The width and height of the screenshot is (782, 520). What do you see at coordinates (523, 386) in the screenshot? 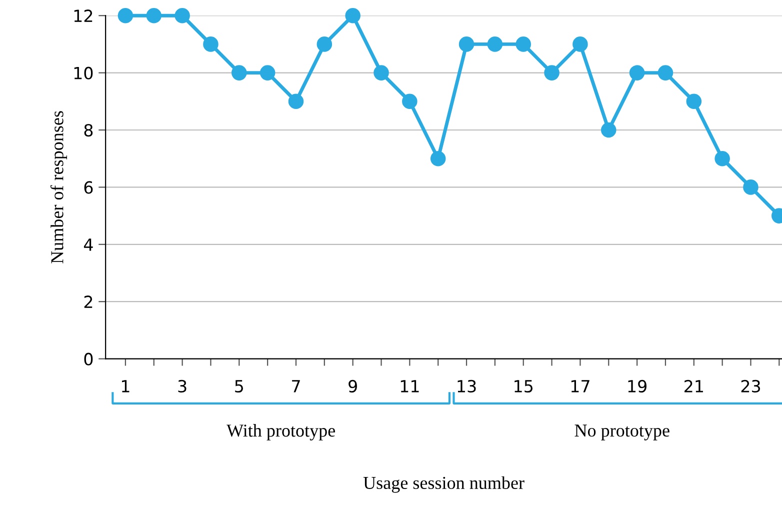
I see `x-tick-label: 15` at bounding box center [523, 386].